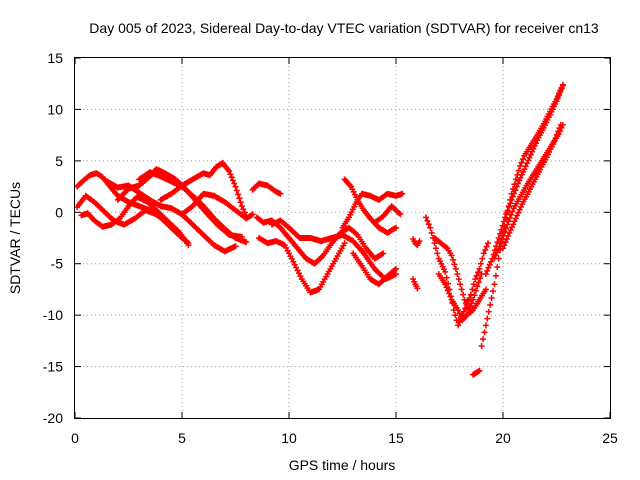 This screenshot has height=480, width=640. Describe the element at coordinates (182, 438) in the screenshot. I see `x-tick-label: 5` at that location.